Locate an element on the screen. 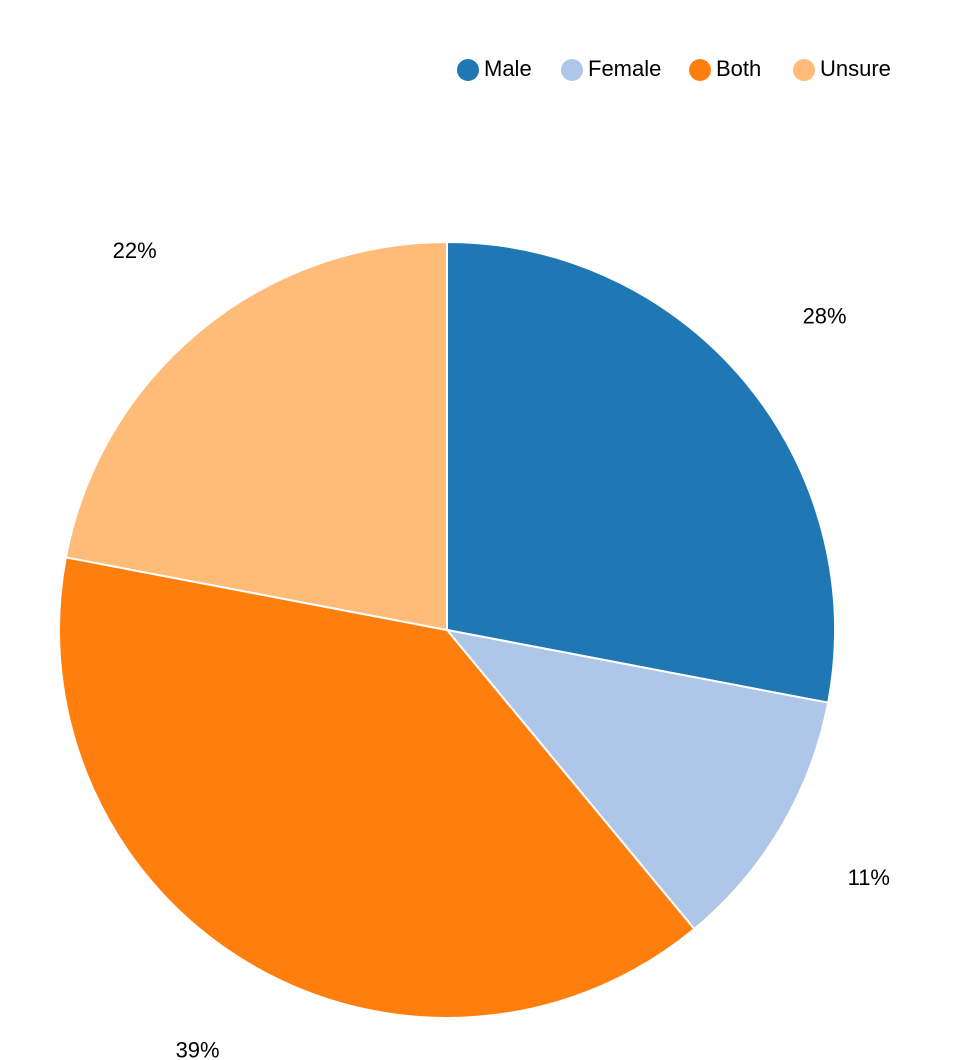 This screenshot has height=1060, width=956. legend-swatch-male is located at coordinates (468, 70).